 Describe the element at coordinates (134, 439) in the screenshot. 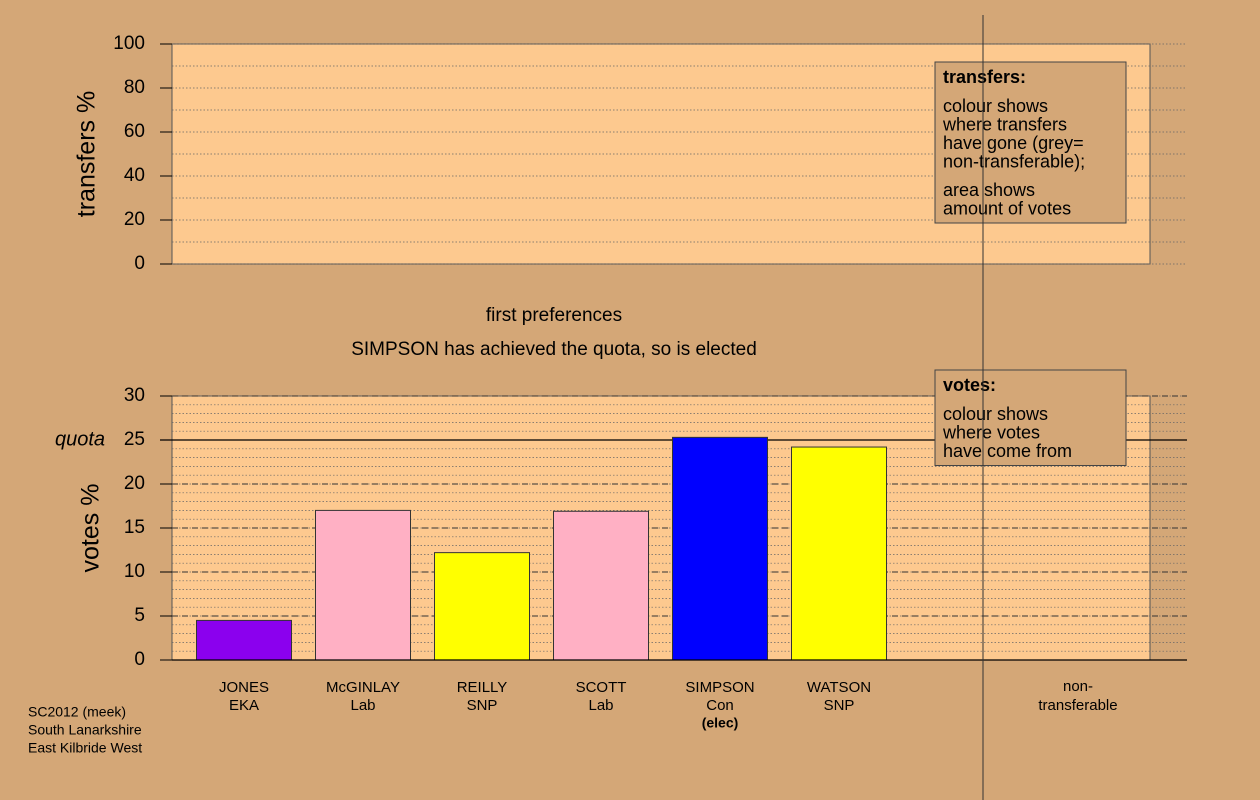

I see `y-tick-label: 25` at that location.